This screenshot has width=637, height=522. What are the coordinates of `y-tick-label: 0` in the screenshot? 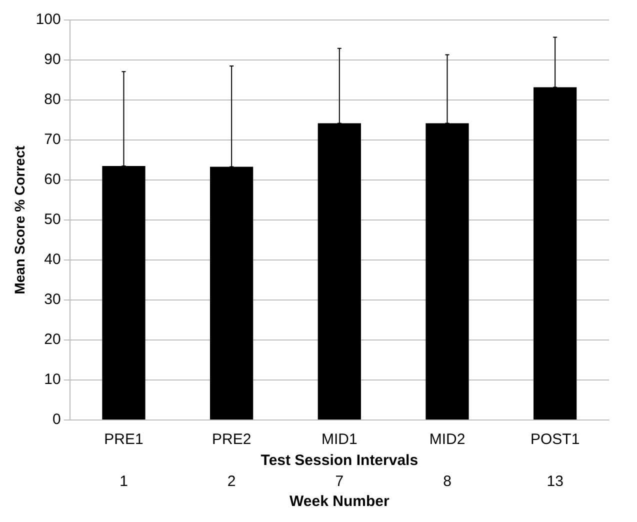 It's located at (56, 419).